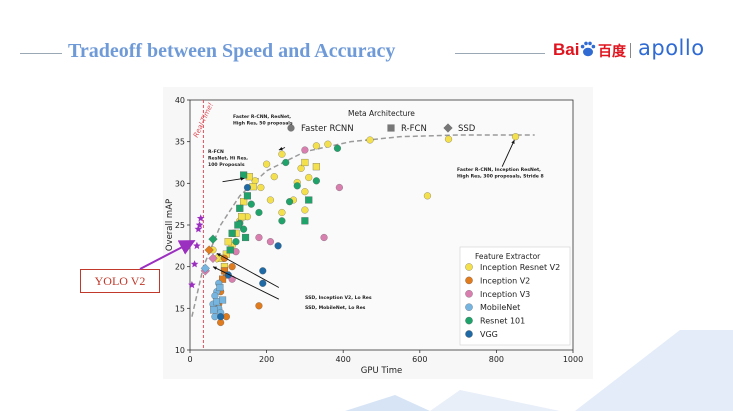  What do you see at coordinates (266, 359) in the screenshot?
I see `x-tick-label: 200` at bounding box center [266, 359].